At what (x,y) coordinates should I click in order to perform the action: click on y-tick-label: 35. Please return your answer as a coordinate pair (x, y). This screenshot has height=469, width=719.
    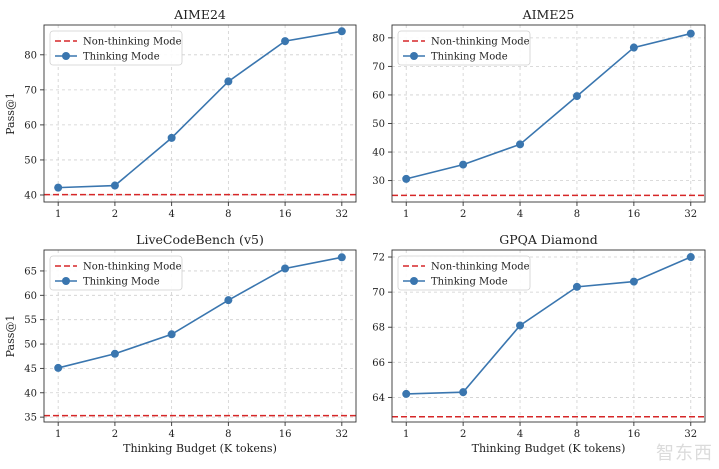
    Looking at the image, I should click on (30, 418).